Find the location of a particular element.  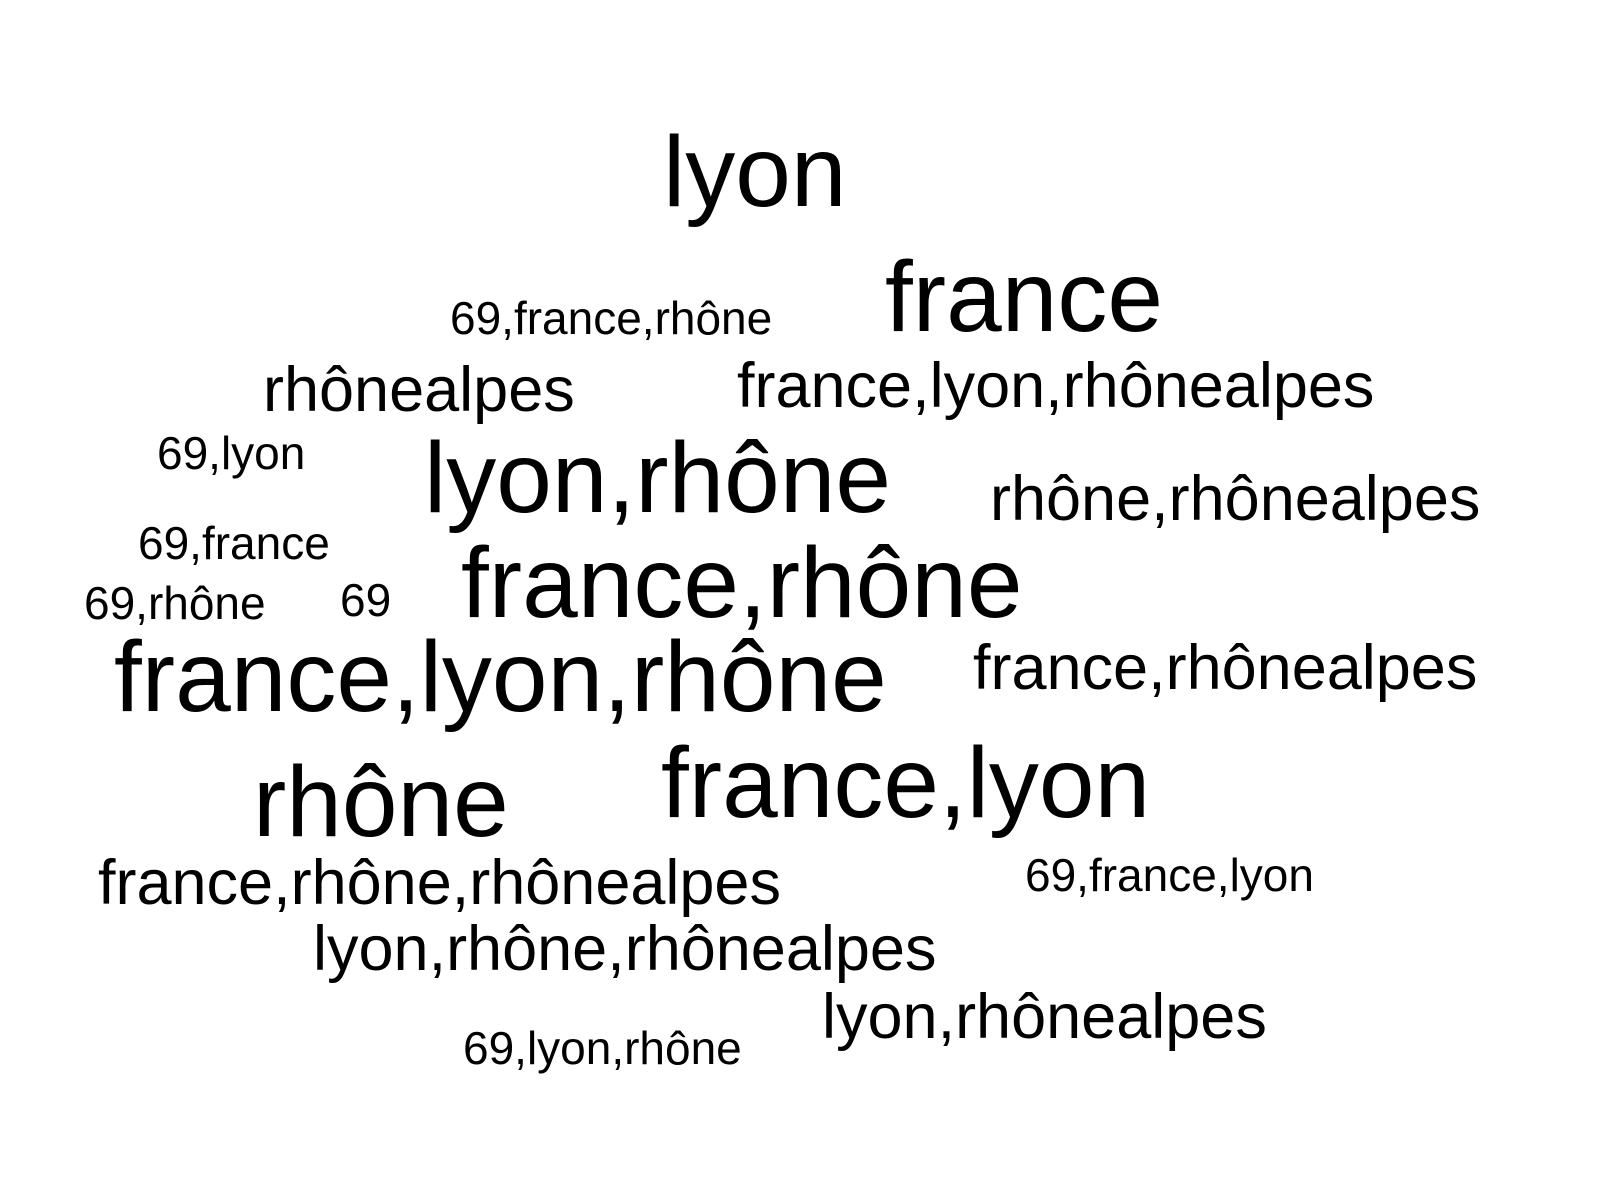

word-france-lyon-rhone: france,lyon,rhône is located at coordinates (500, 677).